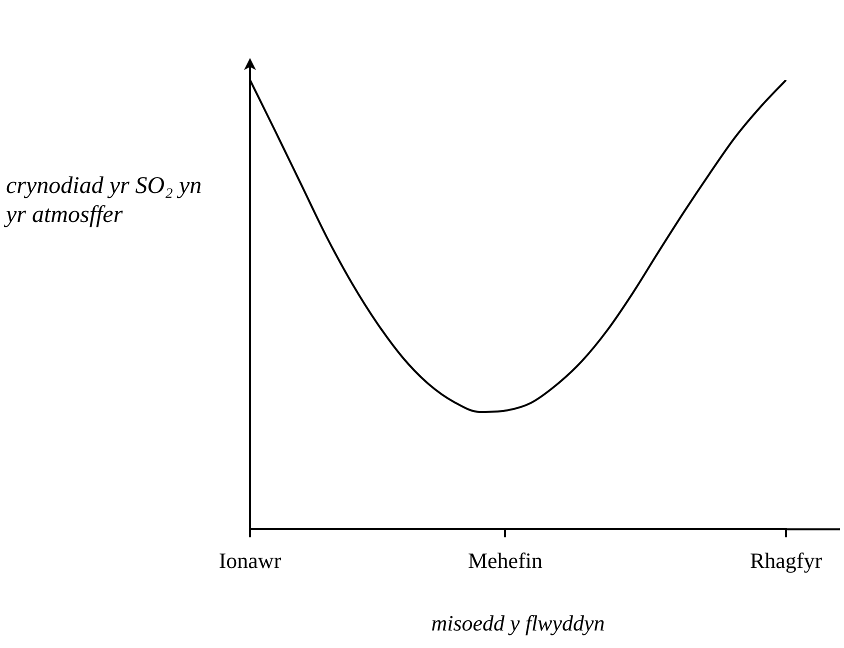 This screenshot has height=648, width=844. I want to click on x-axis-title: misoedd y flwyddyn, so click(518, 623).